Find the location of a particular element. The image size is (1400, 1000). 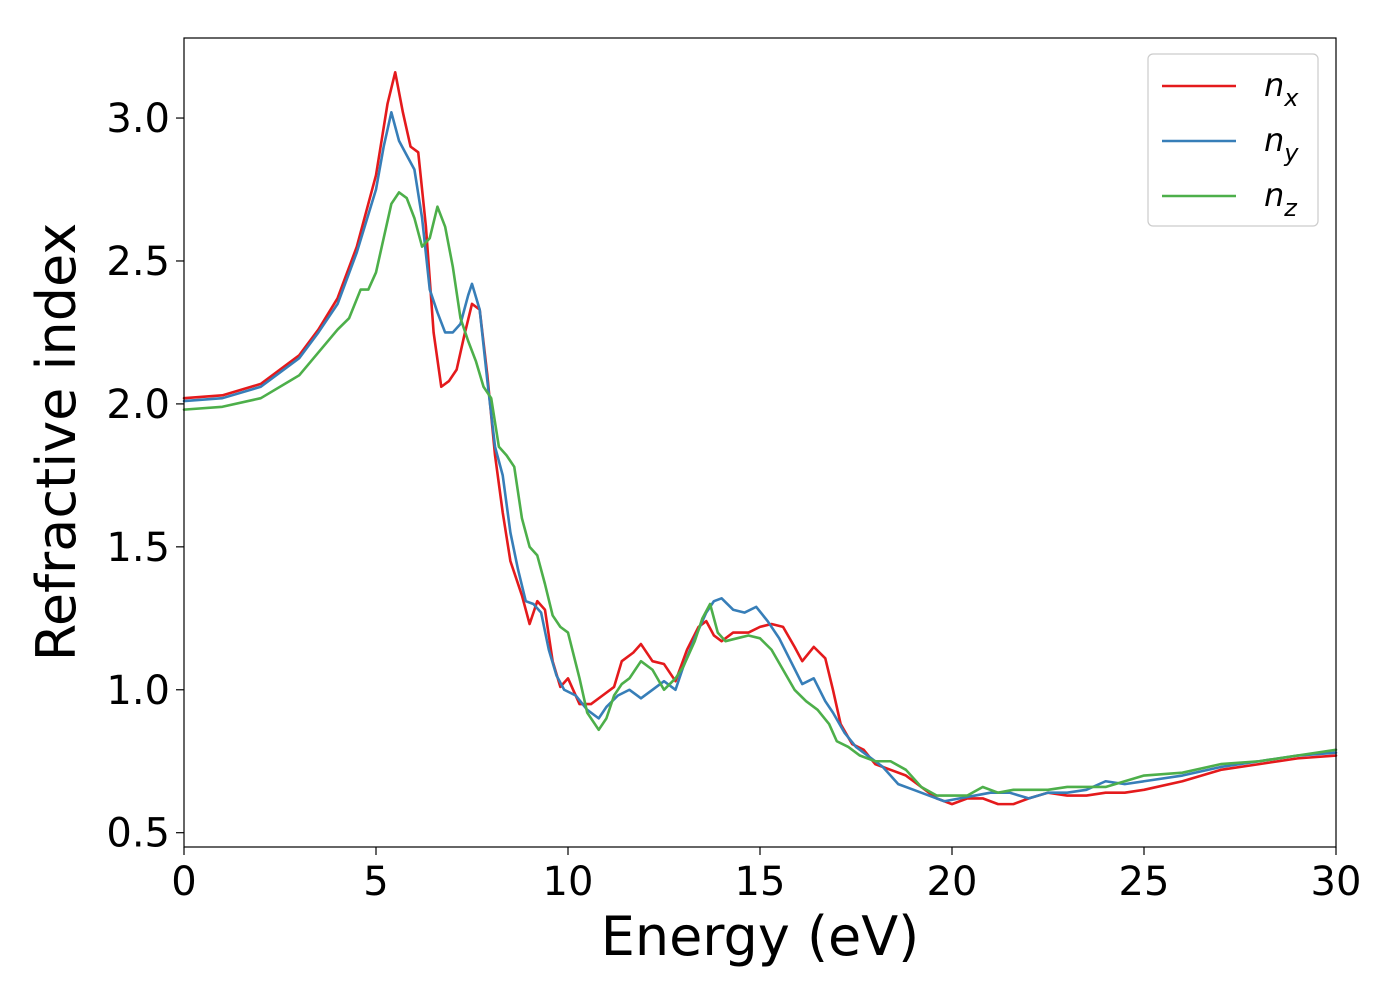

y-tick-label: 1.5 is located at coordinates (138, 548).